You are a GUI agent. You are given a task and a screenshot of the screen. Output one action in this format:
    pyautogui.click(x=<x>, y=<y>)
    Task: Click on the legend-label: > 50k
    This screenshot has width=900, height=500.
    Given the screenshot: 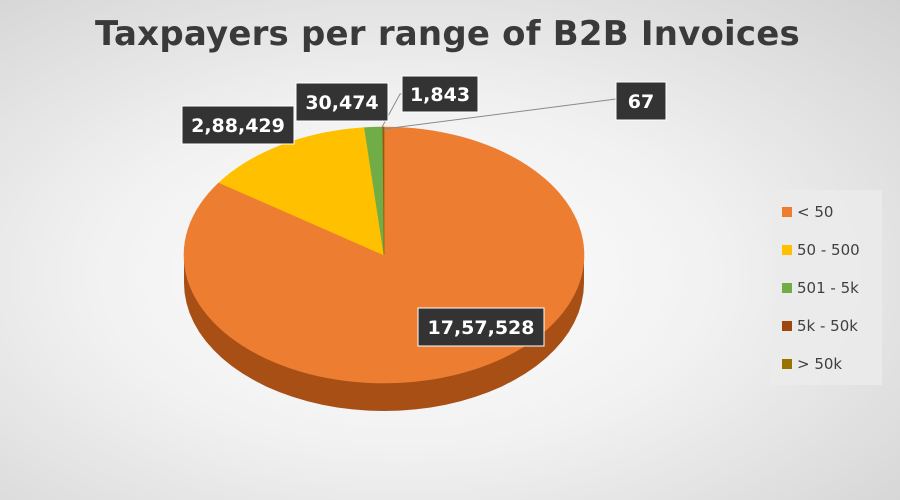 What is the action you would take?
    pyautogui.click(x=820, y=364)
    